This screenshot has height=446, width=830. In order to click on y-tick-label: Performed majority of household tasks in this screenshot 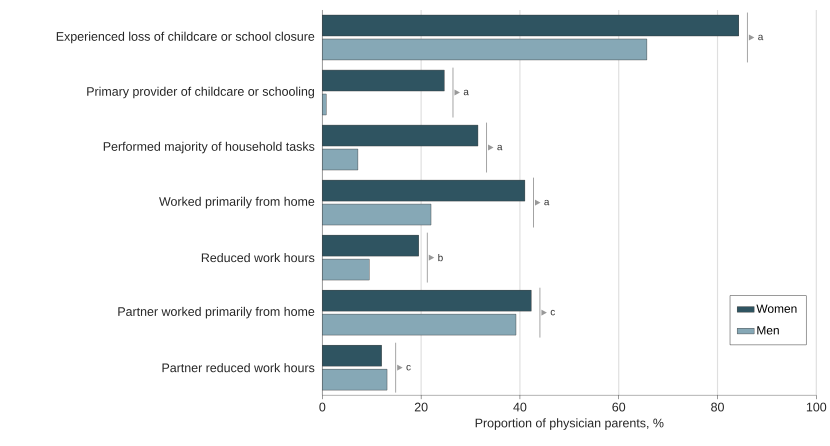, I will do `click(209, 148)`.